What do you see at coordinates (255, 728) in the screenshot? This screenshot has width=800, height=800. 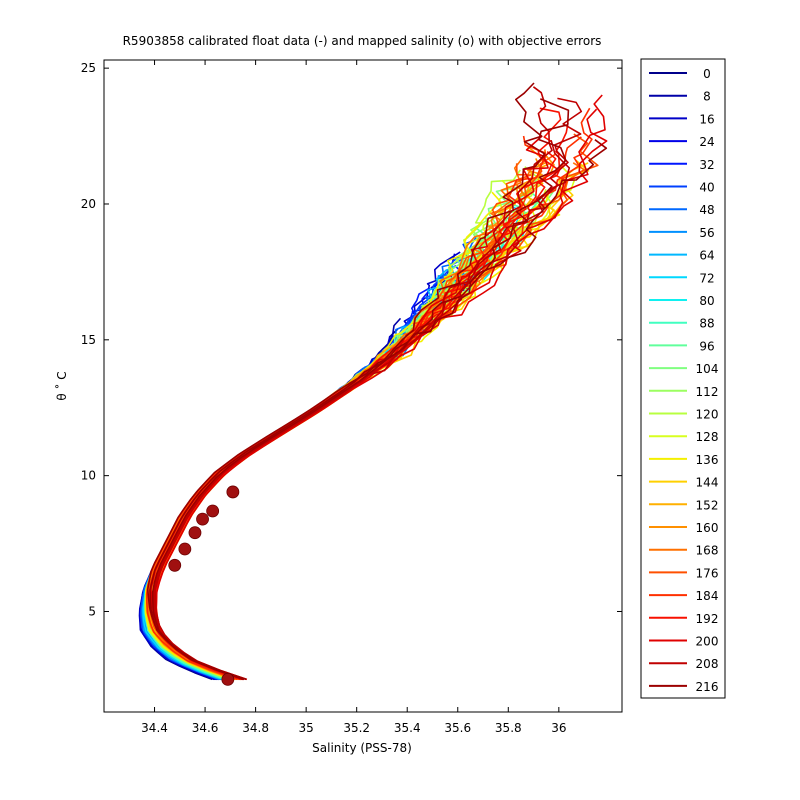 I see `x-tick-label: 34.8` at bounding box center [255, 728].